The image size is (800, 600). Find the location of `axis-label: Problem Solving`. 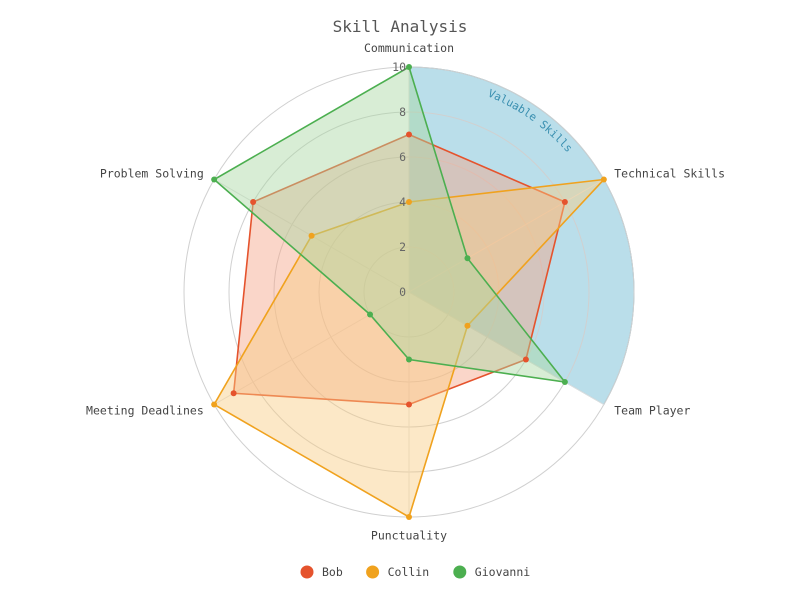

axis-label: Problem Solving is located at coordinates (152, 174).